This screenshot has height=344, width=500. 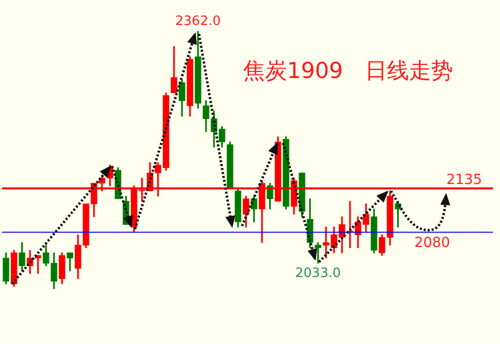 What do you see at coordinates (198, 21) in the screenshot?
I see `annotation: 2362.0` at bounding box center [198, 21].